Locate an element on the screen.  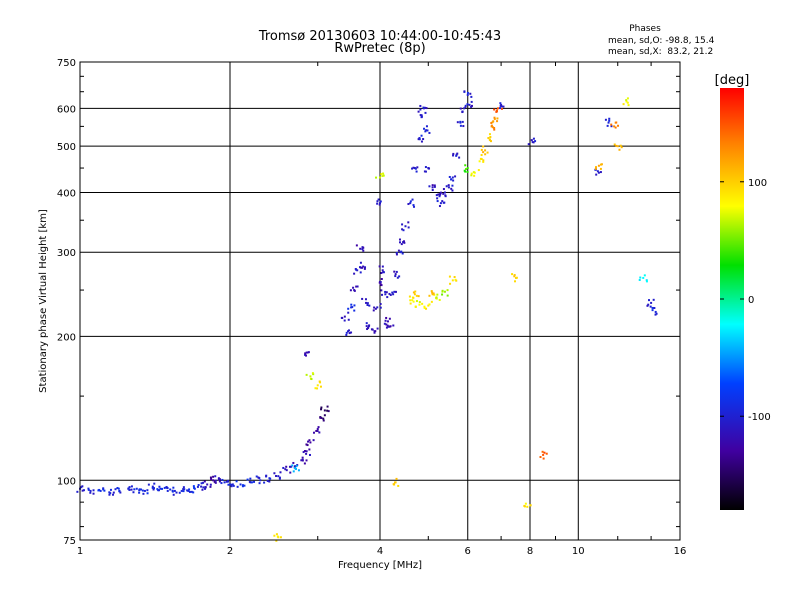
x-tick-label: 16 is located at coordinates (680, 551).